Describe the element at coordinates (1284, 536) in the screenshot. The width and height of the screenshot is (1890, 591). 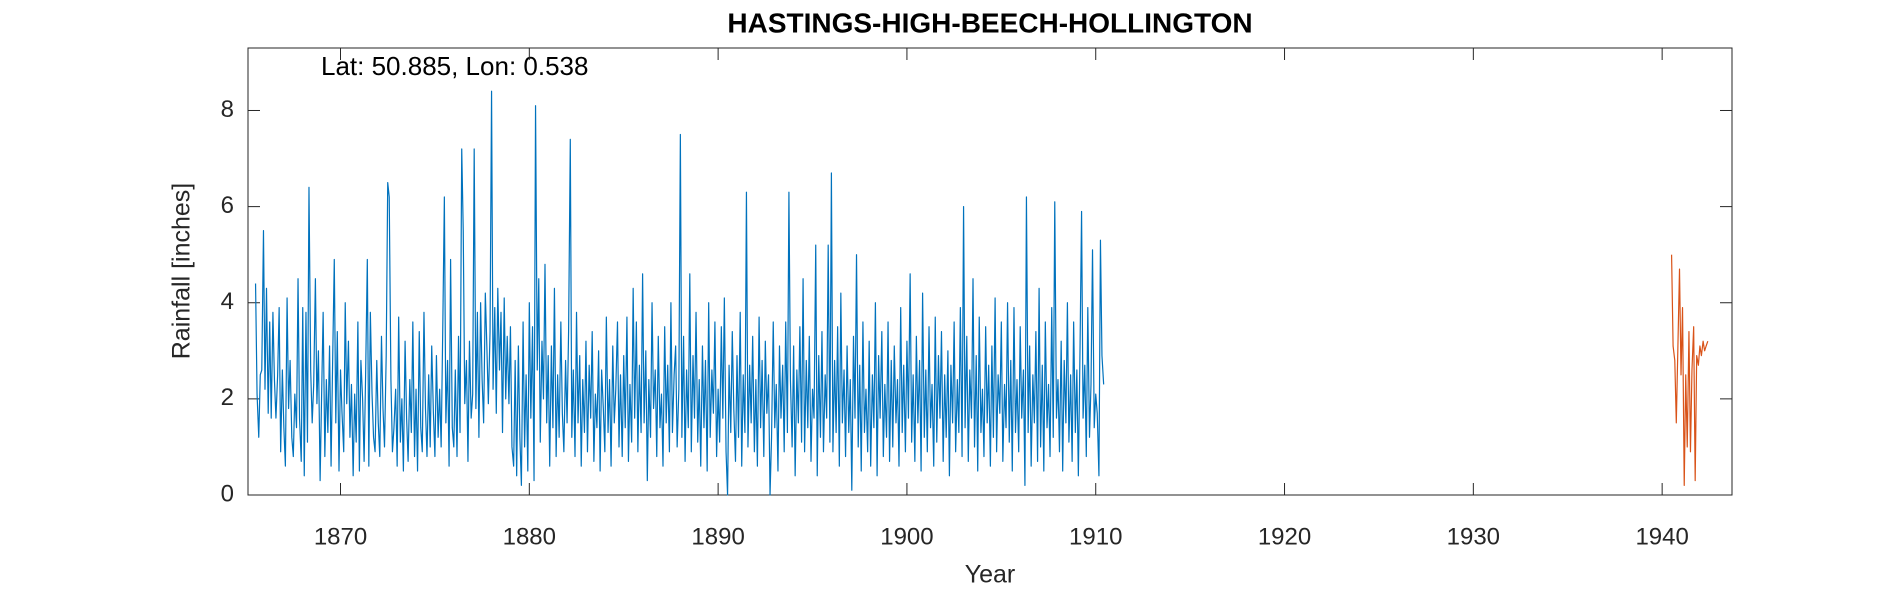
I see `x-tick-label: 1920` at that location.